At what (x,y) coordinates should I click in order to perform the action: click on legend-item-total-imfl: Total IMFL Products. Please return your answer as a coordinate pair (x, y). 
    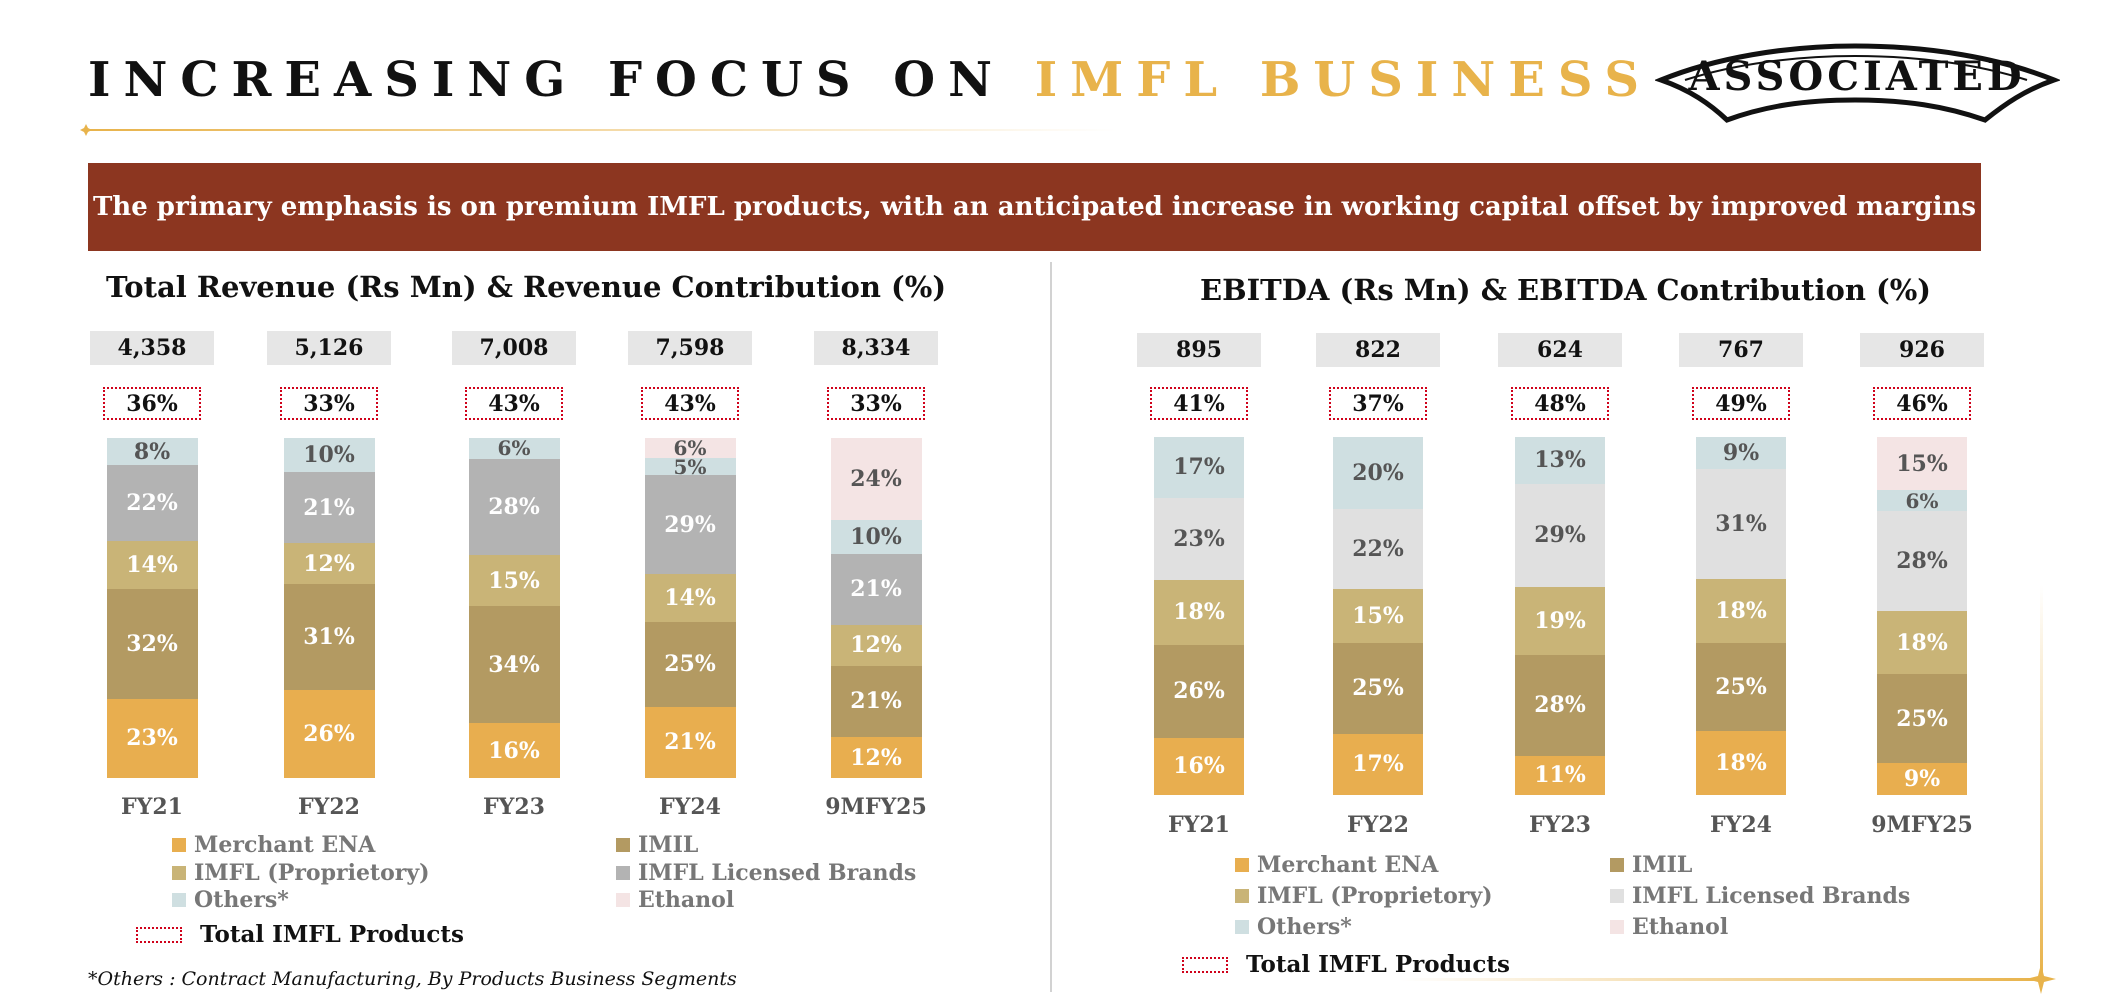
    Looking at the image, I should click on (1346, 964).